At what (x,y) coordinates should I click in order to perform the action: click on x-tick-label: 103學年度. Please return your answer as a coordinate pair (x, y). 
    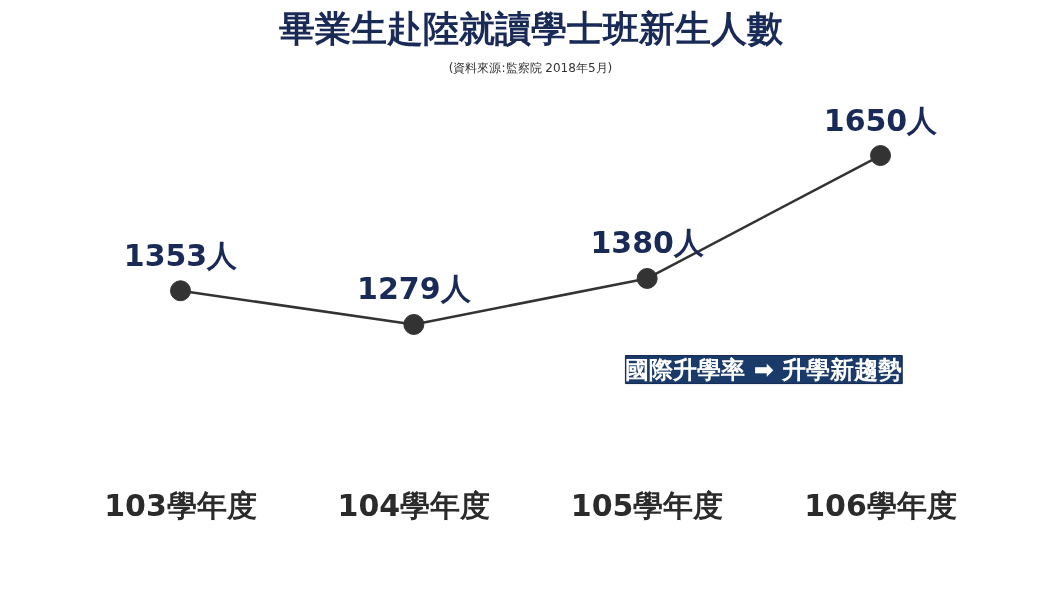
    Looking at the image, I should click on (180, 505).